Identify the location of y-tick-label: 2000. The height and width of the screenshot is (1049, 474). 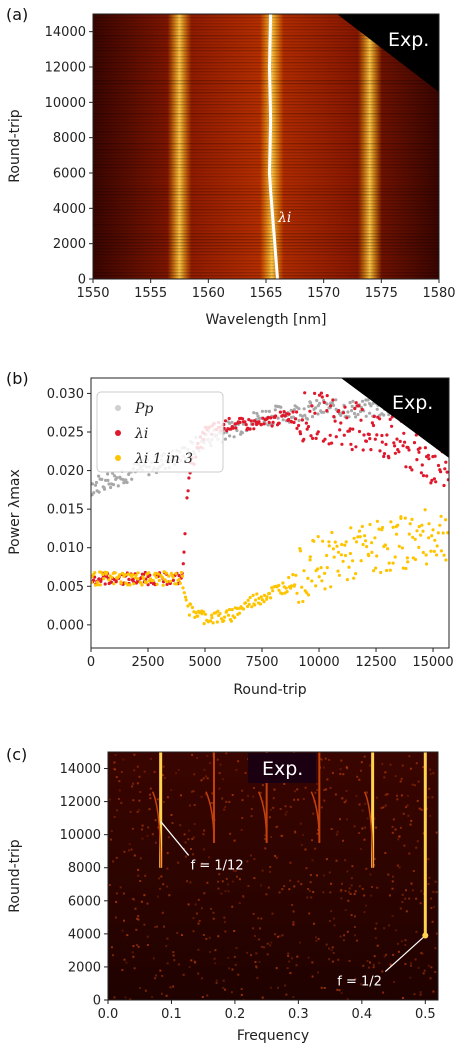
(84, 967).